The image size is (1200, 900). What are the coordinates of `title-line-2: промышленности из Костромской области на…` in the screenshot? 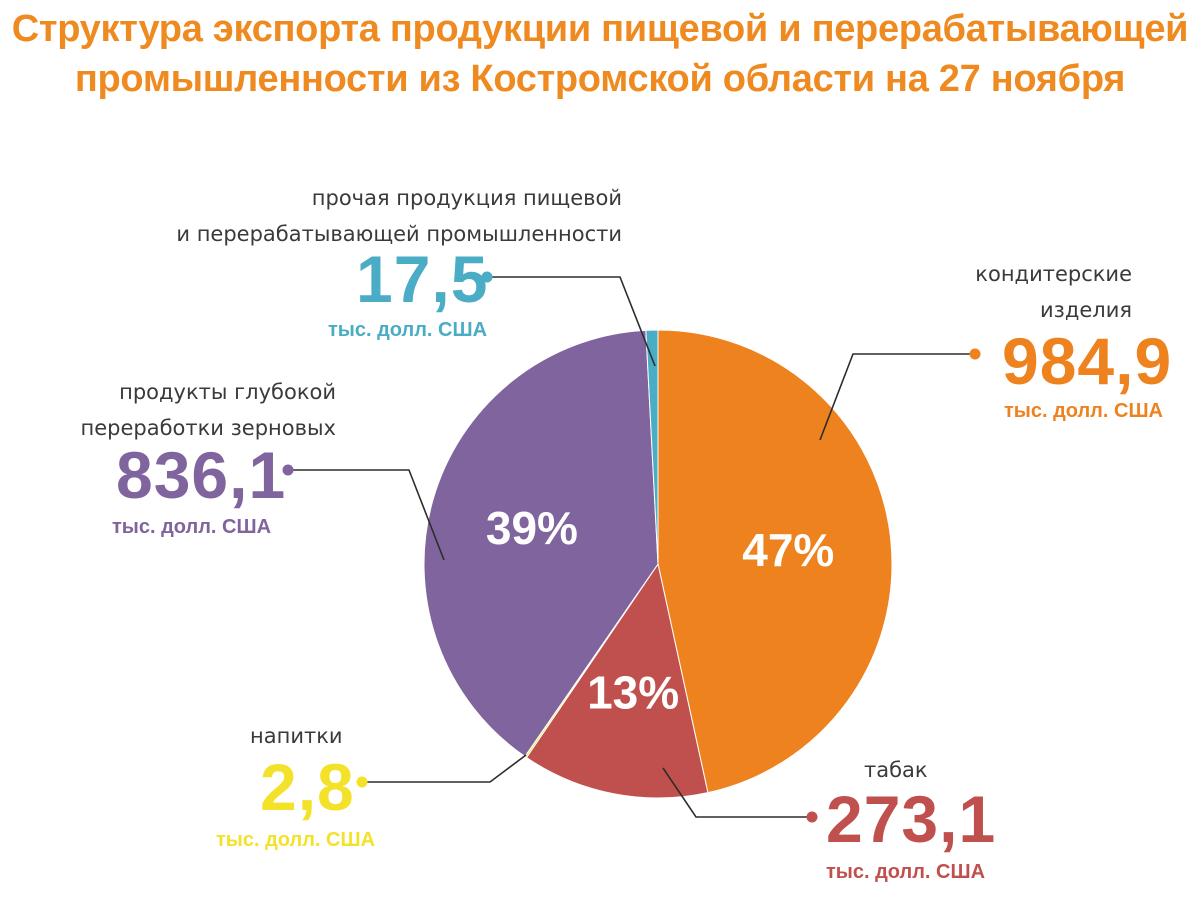 It's located at (600, 79).